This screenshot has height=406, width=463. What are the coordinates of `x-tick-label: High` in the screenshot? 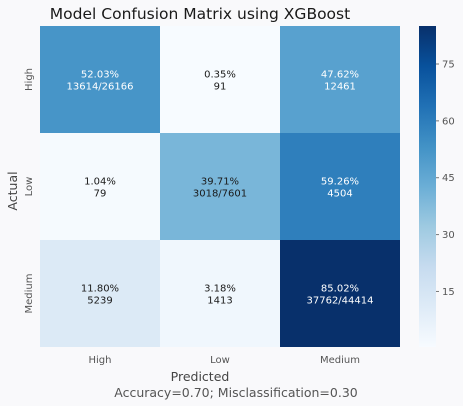 It's located at (100, 360).